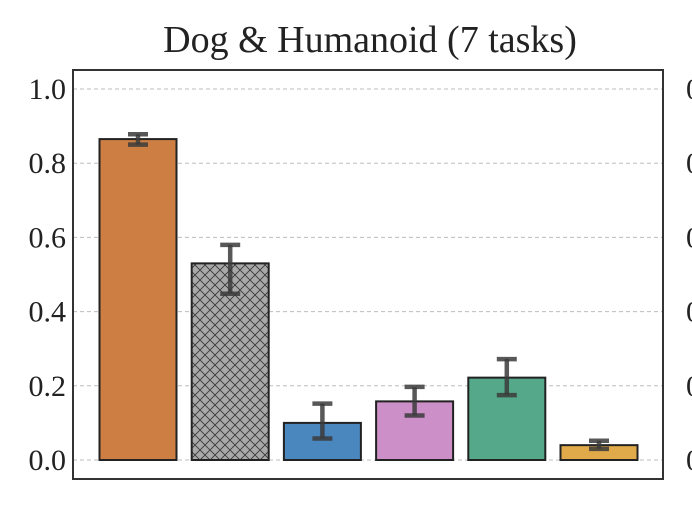  Describe the element at coordinates (689, 275) in the screenshot. I see `right-edge-tick-labels: 0 0 0 0 0 0` at that location.